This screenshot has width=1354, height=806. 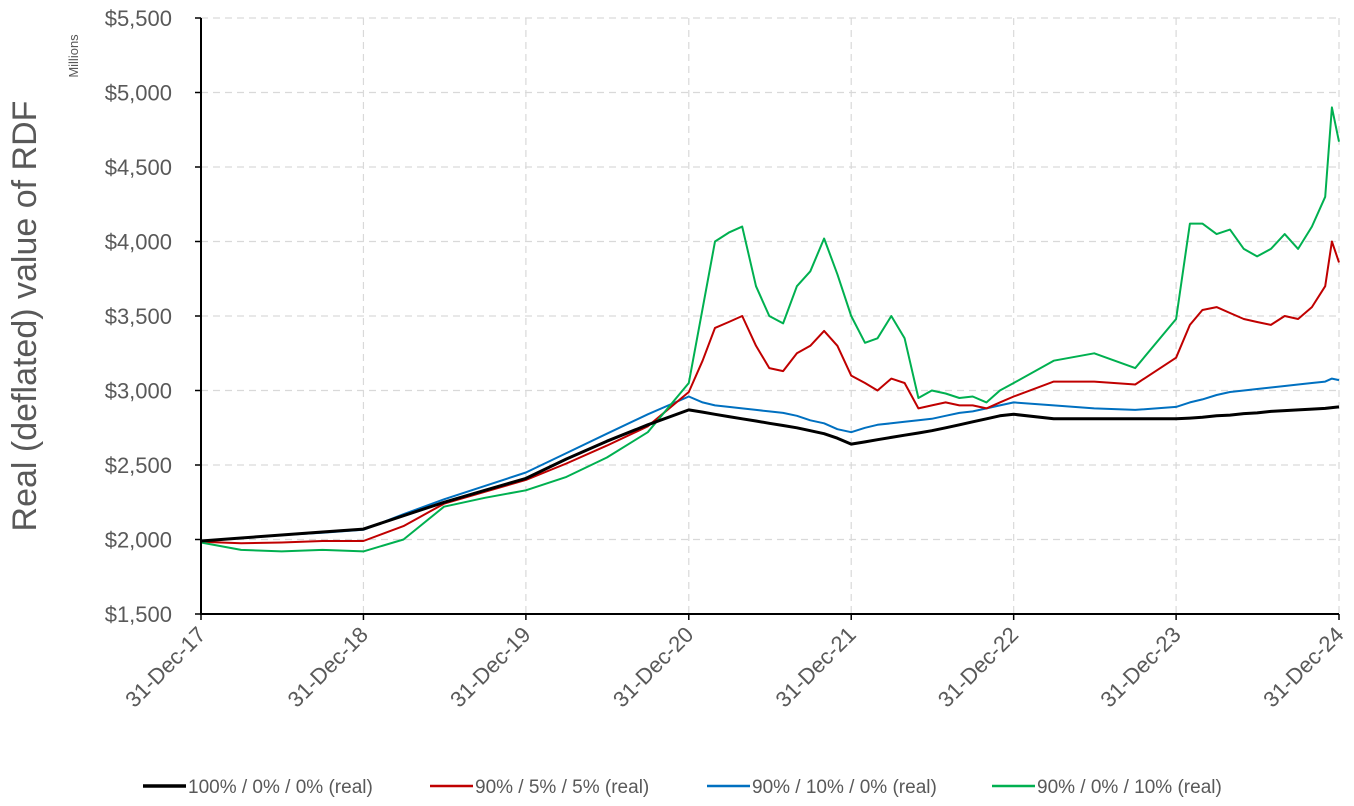 I want to click on y-tick-label: $5,000, so click(x=138, y=93).